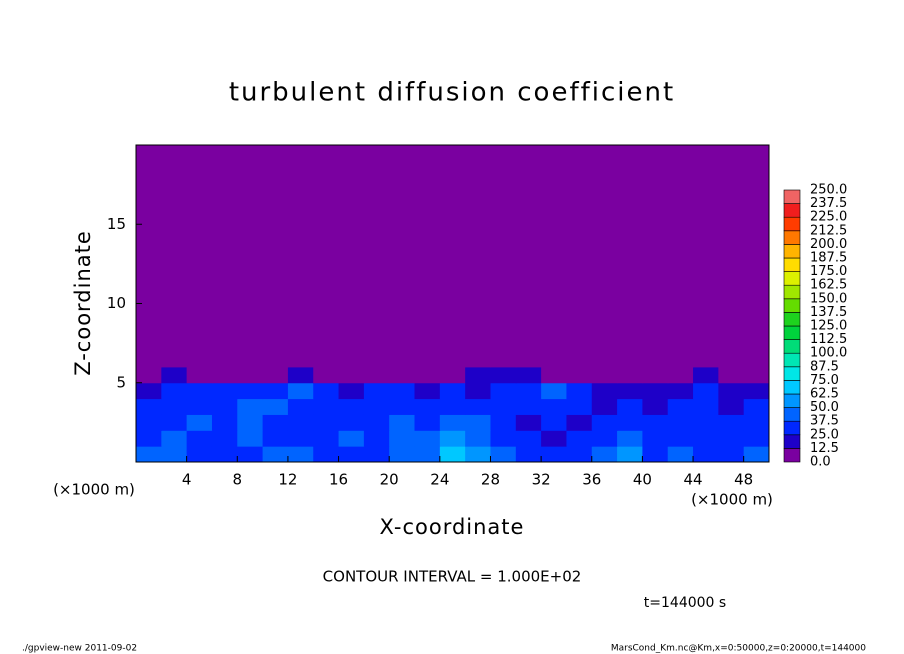 This screenshot has height=654, width=904. Describe the element at coordinates (116, 224) in the screenshot. I see `y-tick-label: 15` at that location.